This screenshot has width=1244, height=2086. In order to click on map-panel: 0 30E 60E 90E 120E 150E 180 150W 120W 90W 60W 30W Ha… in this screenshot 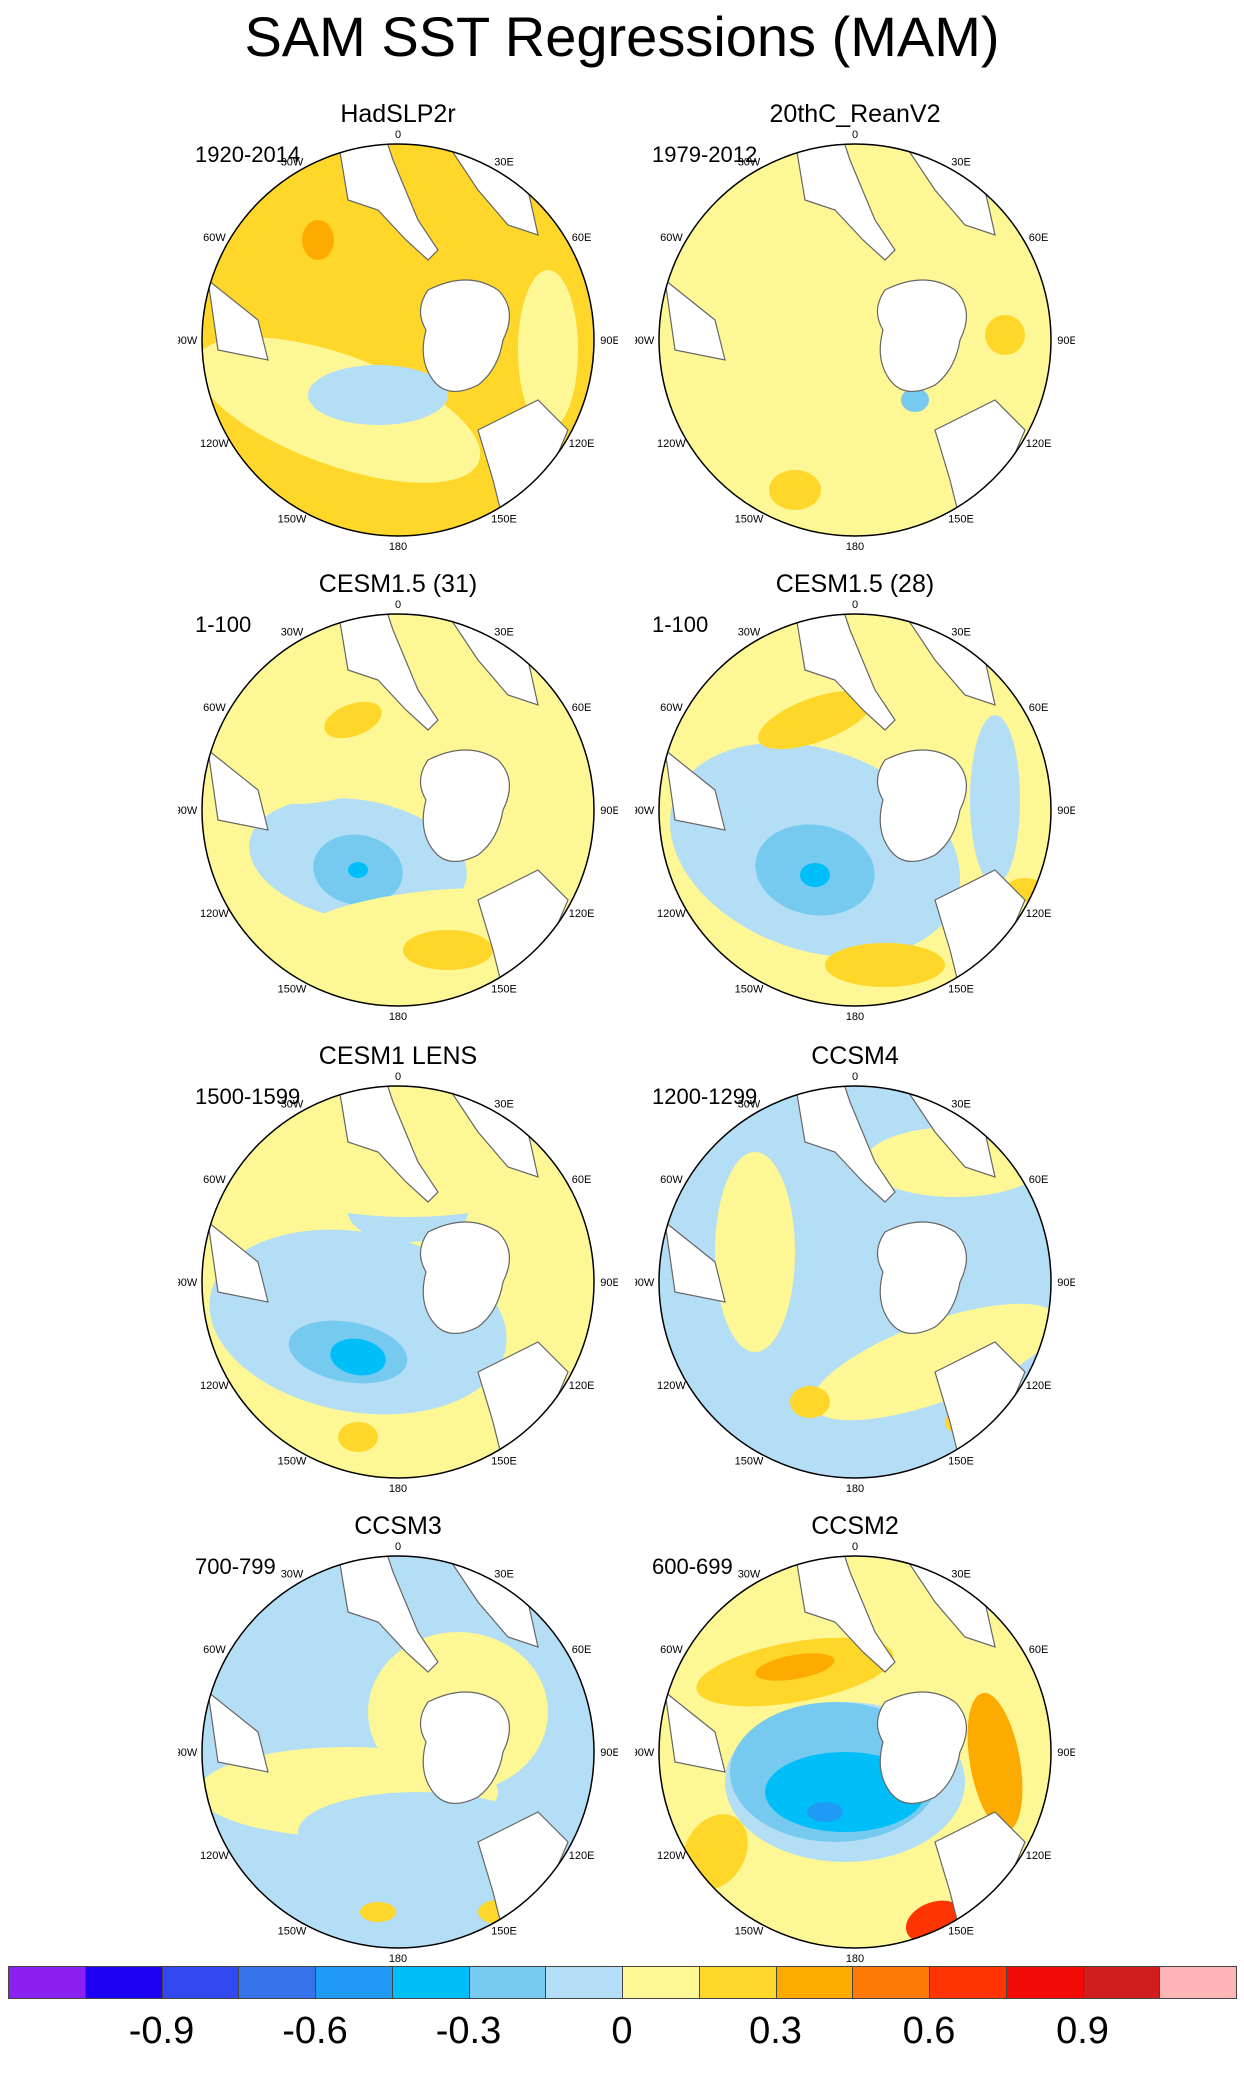, I will do `click(398, 335)`.